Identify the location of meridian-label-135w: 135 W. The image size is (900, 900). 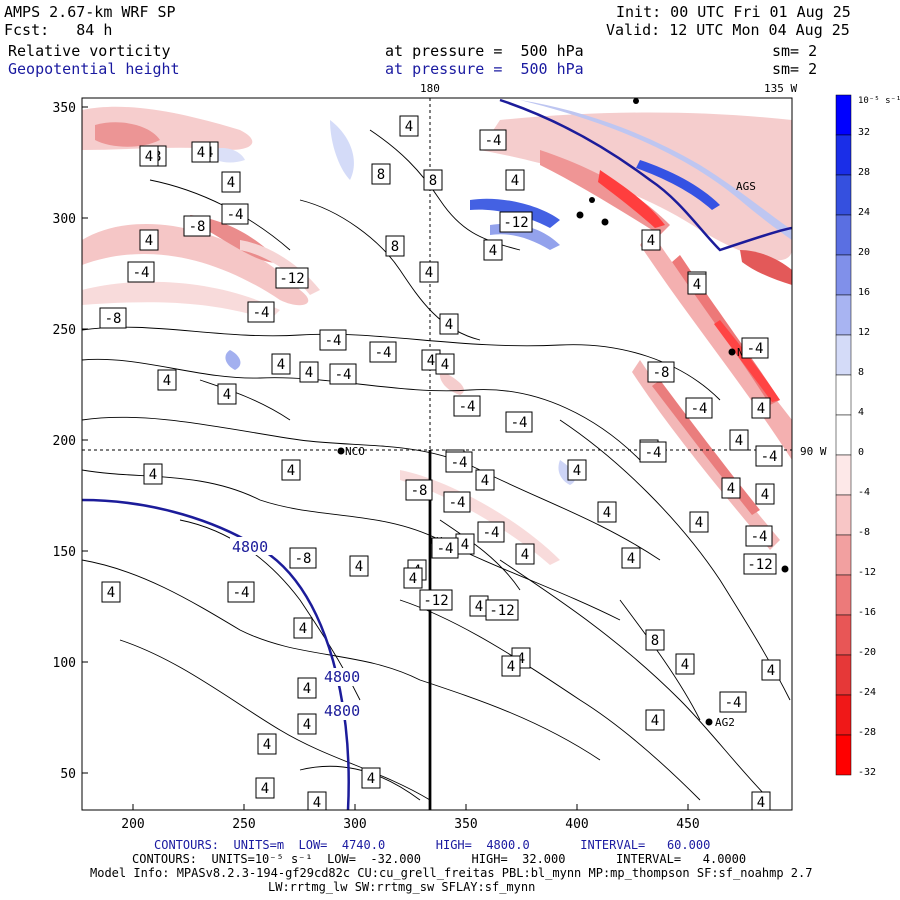
(780, 88).